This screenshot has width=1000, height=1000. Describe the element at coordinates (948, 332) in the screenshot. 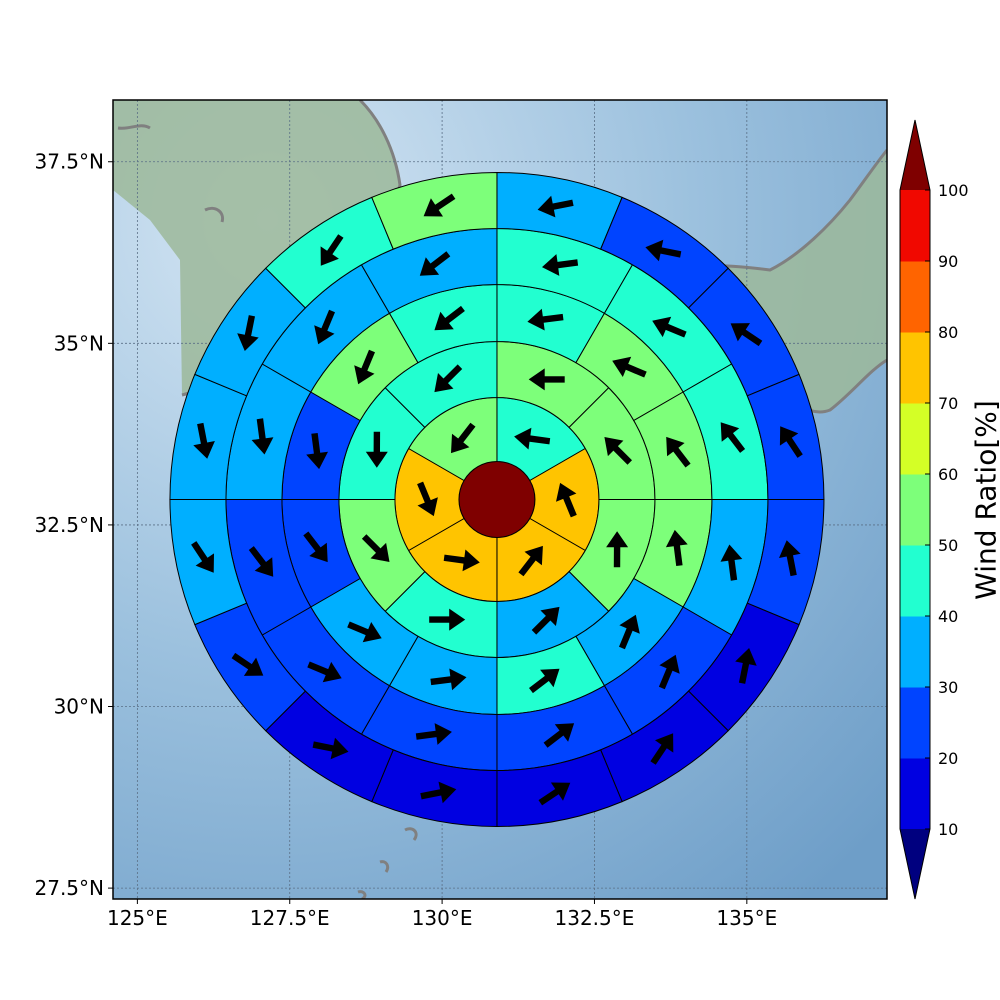

I see `colorbar-tick-label: 80` at that location.